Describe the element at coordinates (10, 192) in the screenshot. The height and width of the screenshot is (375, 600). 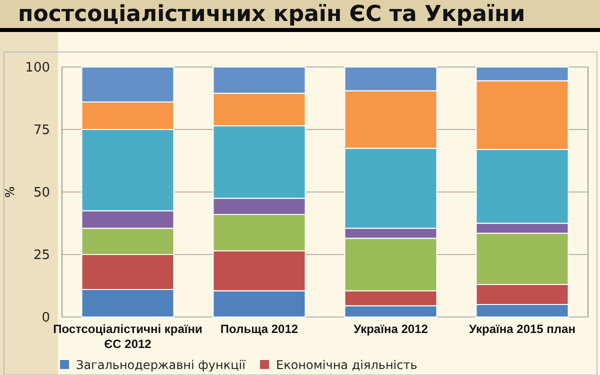
I see `y-axis-title: %` at that location.